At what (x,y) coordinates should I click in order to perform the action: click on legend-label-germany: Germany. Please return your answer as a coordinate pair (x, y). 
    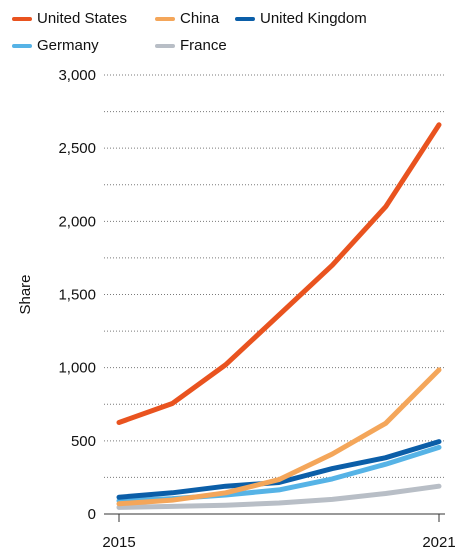
    Looking at the image, I should click on (68, 45).